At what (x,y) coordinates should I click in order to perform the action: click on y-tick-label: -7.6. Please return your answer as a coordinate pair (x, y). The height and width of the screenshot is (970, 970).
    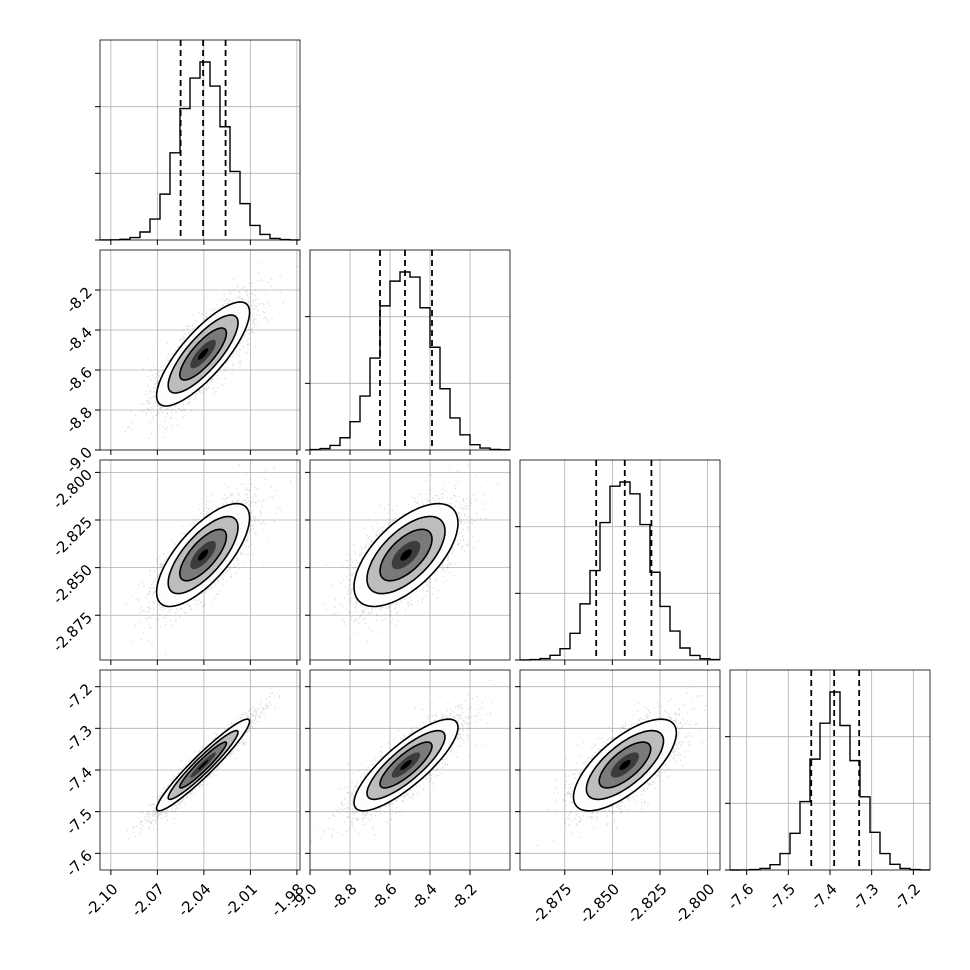
    Looking at the image, I should click on (79, 863).